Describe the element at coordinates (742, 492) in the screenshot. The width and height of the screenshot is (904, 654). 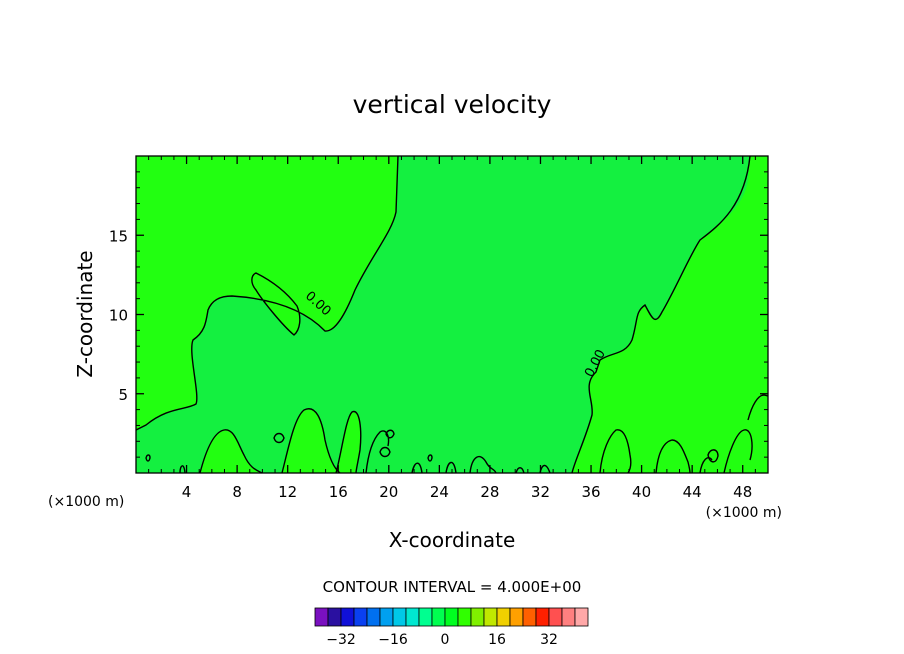
I see `x-tick-label: 48` at that location.